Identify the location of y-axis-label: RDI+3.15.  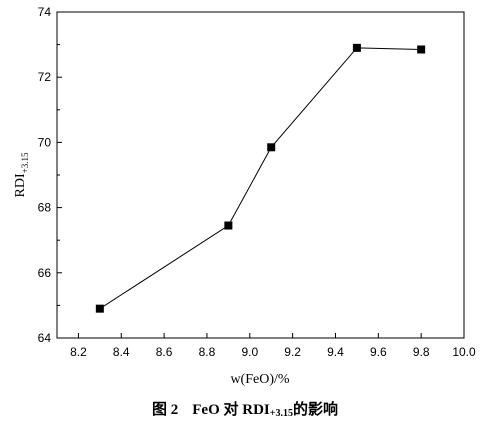
(21, 174).